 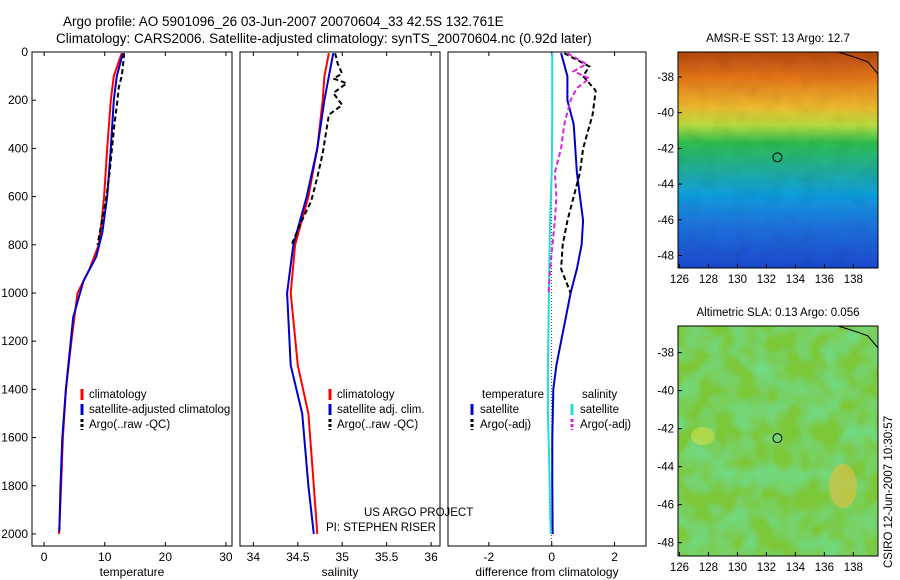 I want to click on legend-label: satellite adj. clim., so click(x=381, y=410).